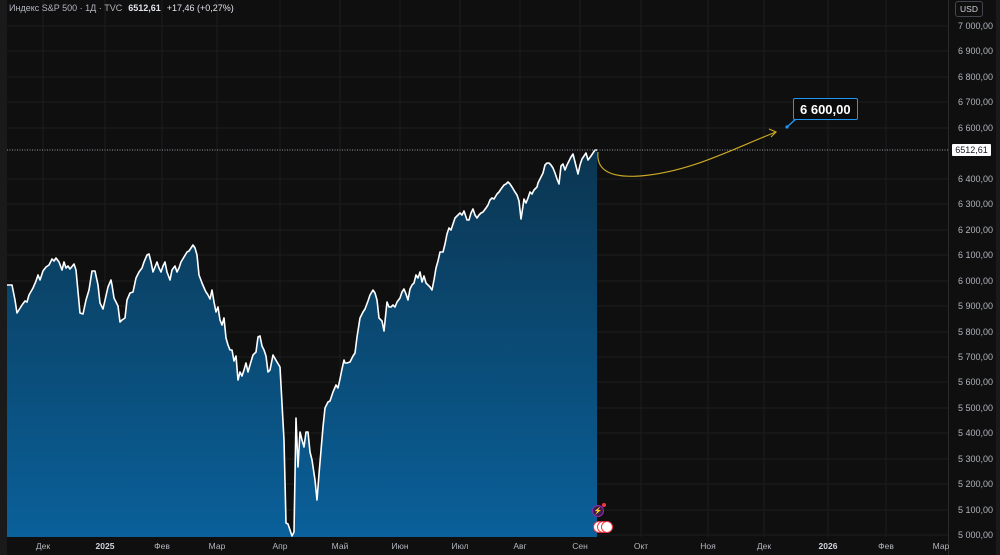  Describe the element at coordinates (3, 277) in the screenshot. I see `left-panel-edge` at that location.